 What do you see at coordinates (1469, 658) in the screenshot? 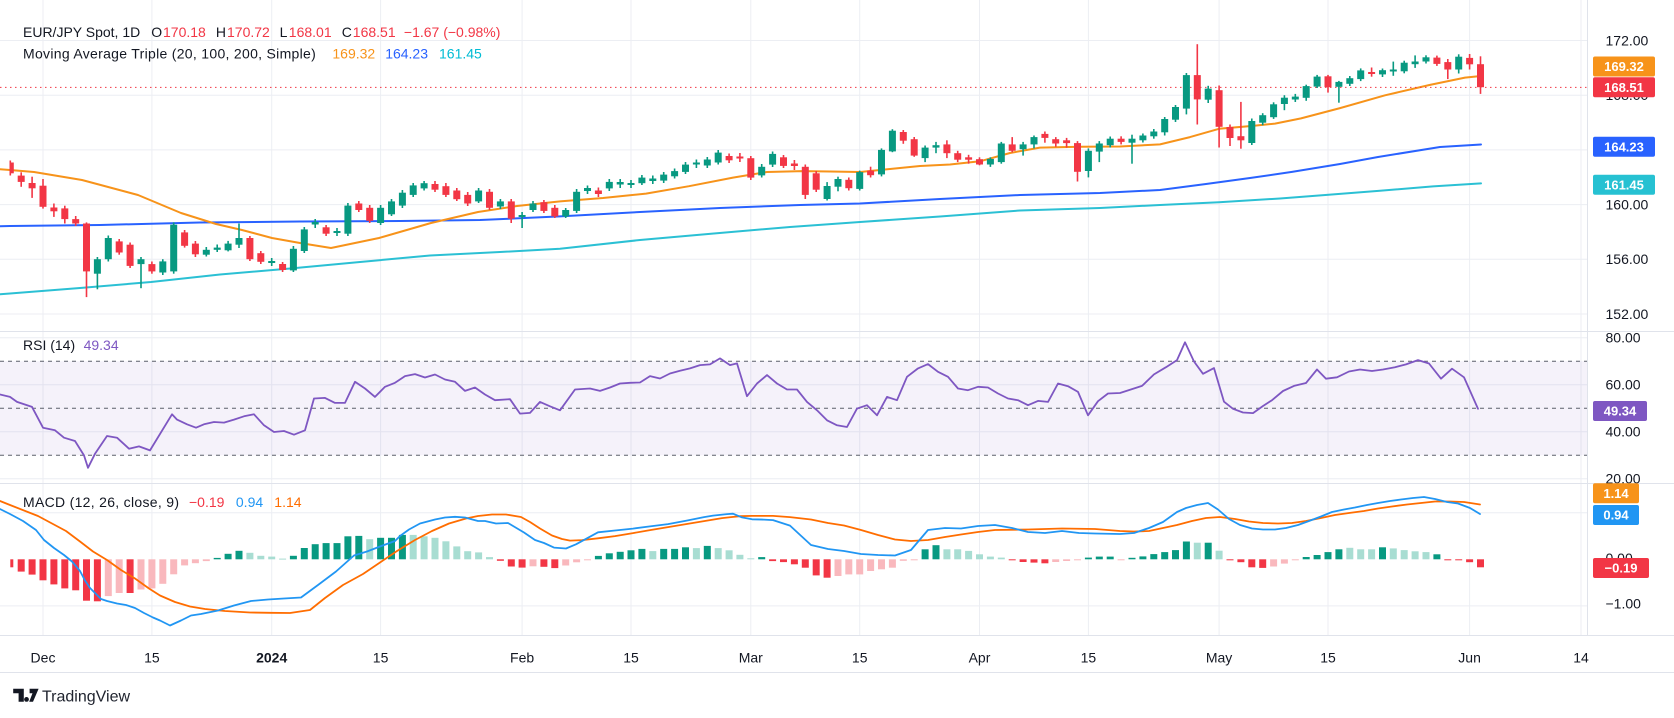
I see `svg-text: Jun` at bounding box center [1469, 658].